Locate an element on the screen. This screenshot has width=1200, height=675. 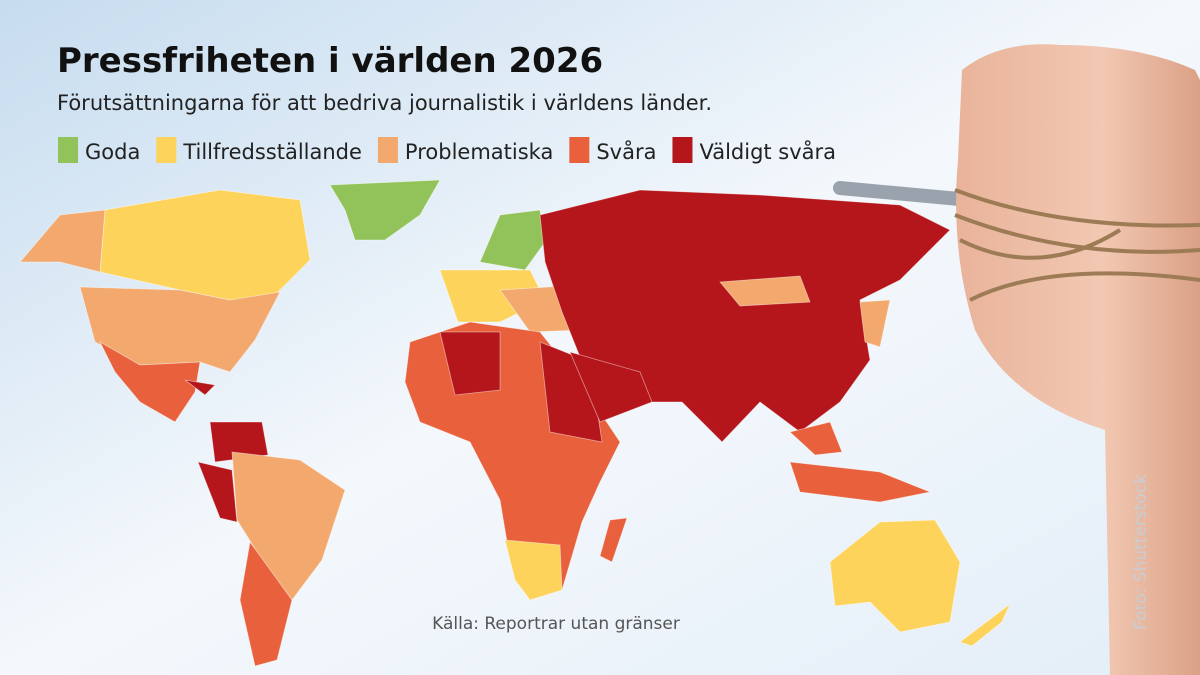
brazil is located at coordinates (288, 526).